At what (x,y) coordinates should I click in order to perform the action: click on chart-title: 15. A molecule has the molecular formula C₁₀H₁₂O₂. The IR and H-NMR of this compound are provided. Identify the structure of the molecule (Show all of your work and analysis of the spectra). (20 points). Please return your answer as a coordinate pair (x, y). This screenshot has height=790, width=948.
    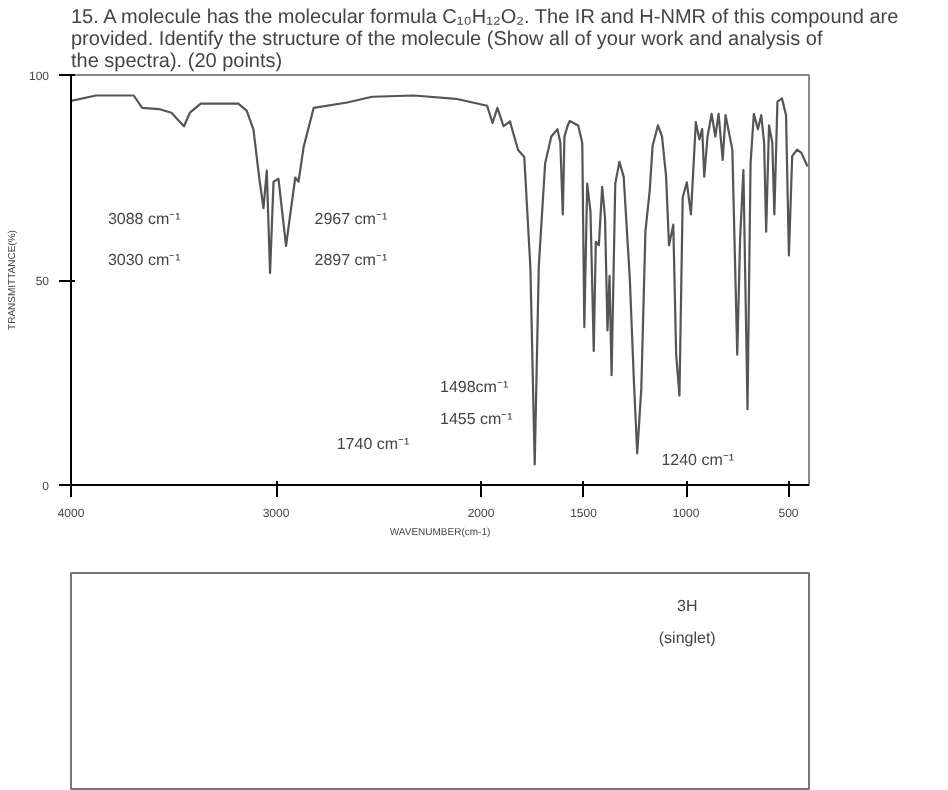
    Looking at the image, I should click on (485, 40).